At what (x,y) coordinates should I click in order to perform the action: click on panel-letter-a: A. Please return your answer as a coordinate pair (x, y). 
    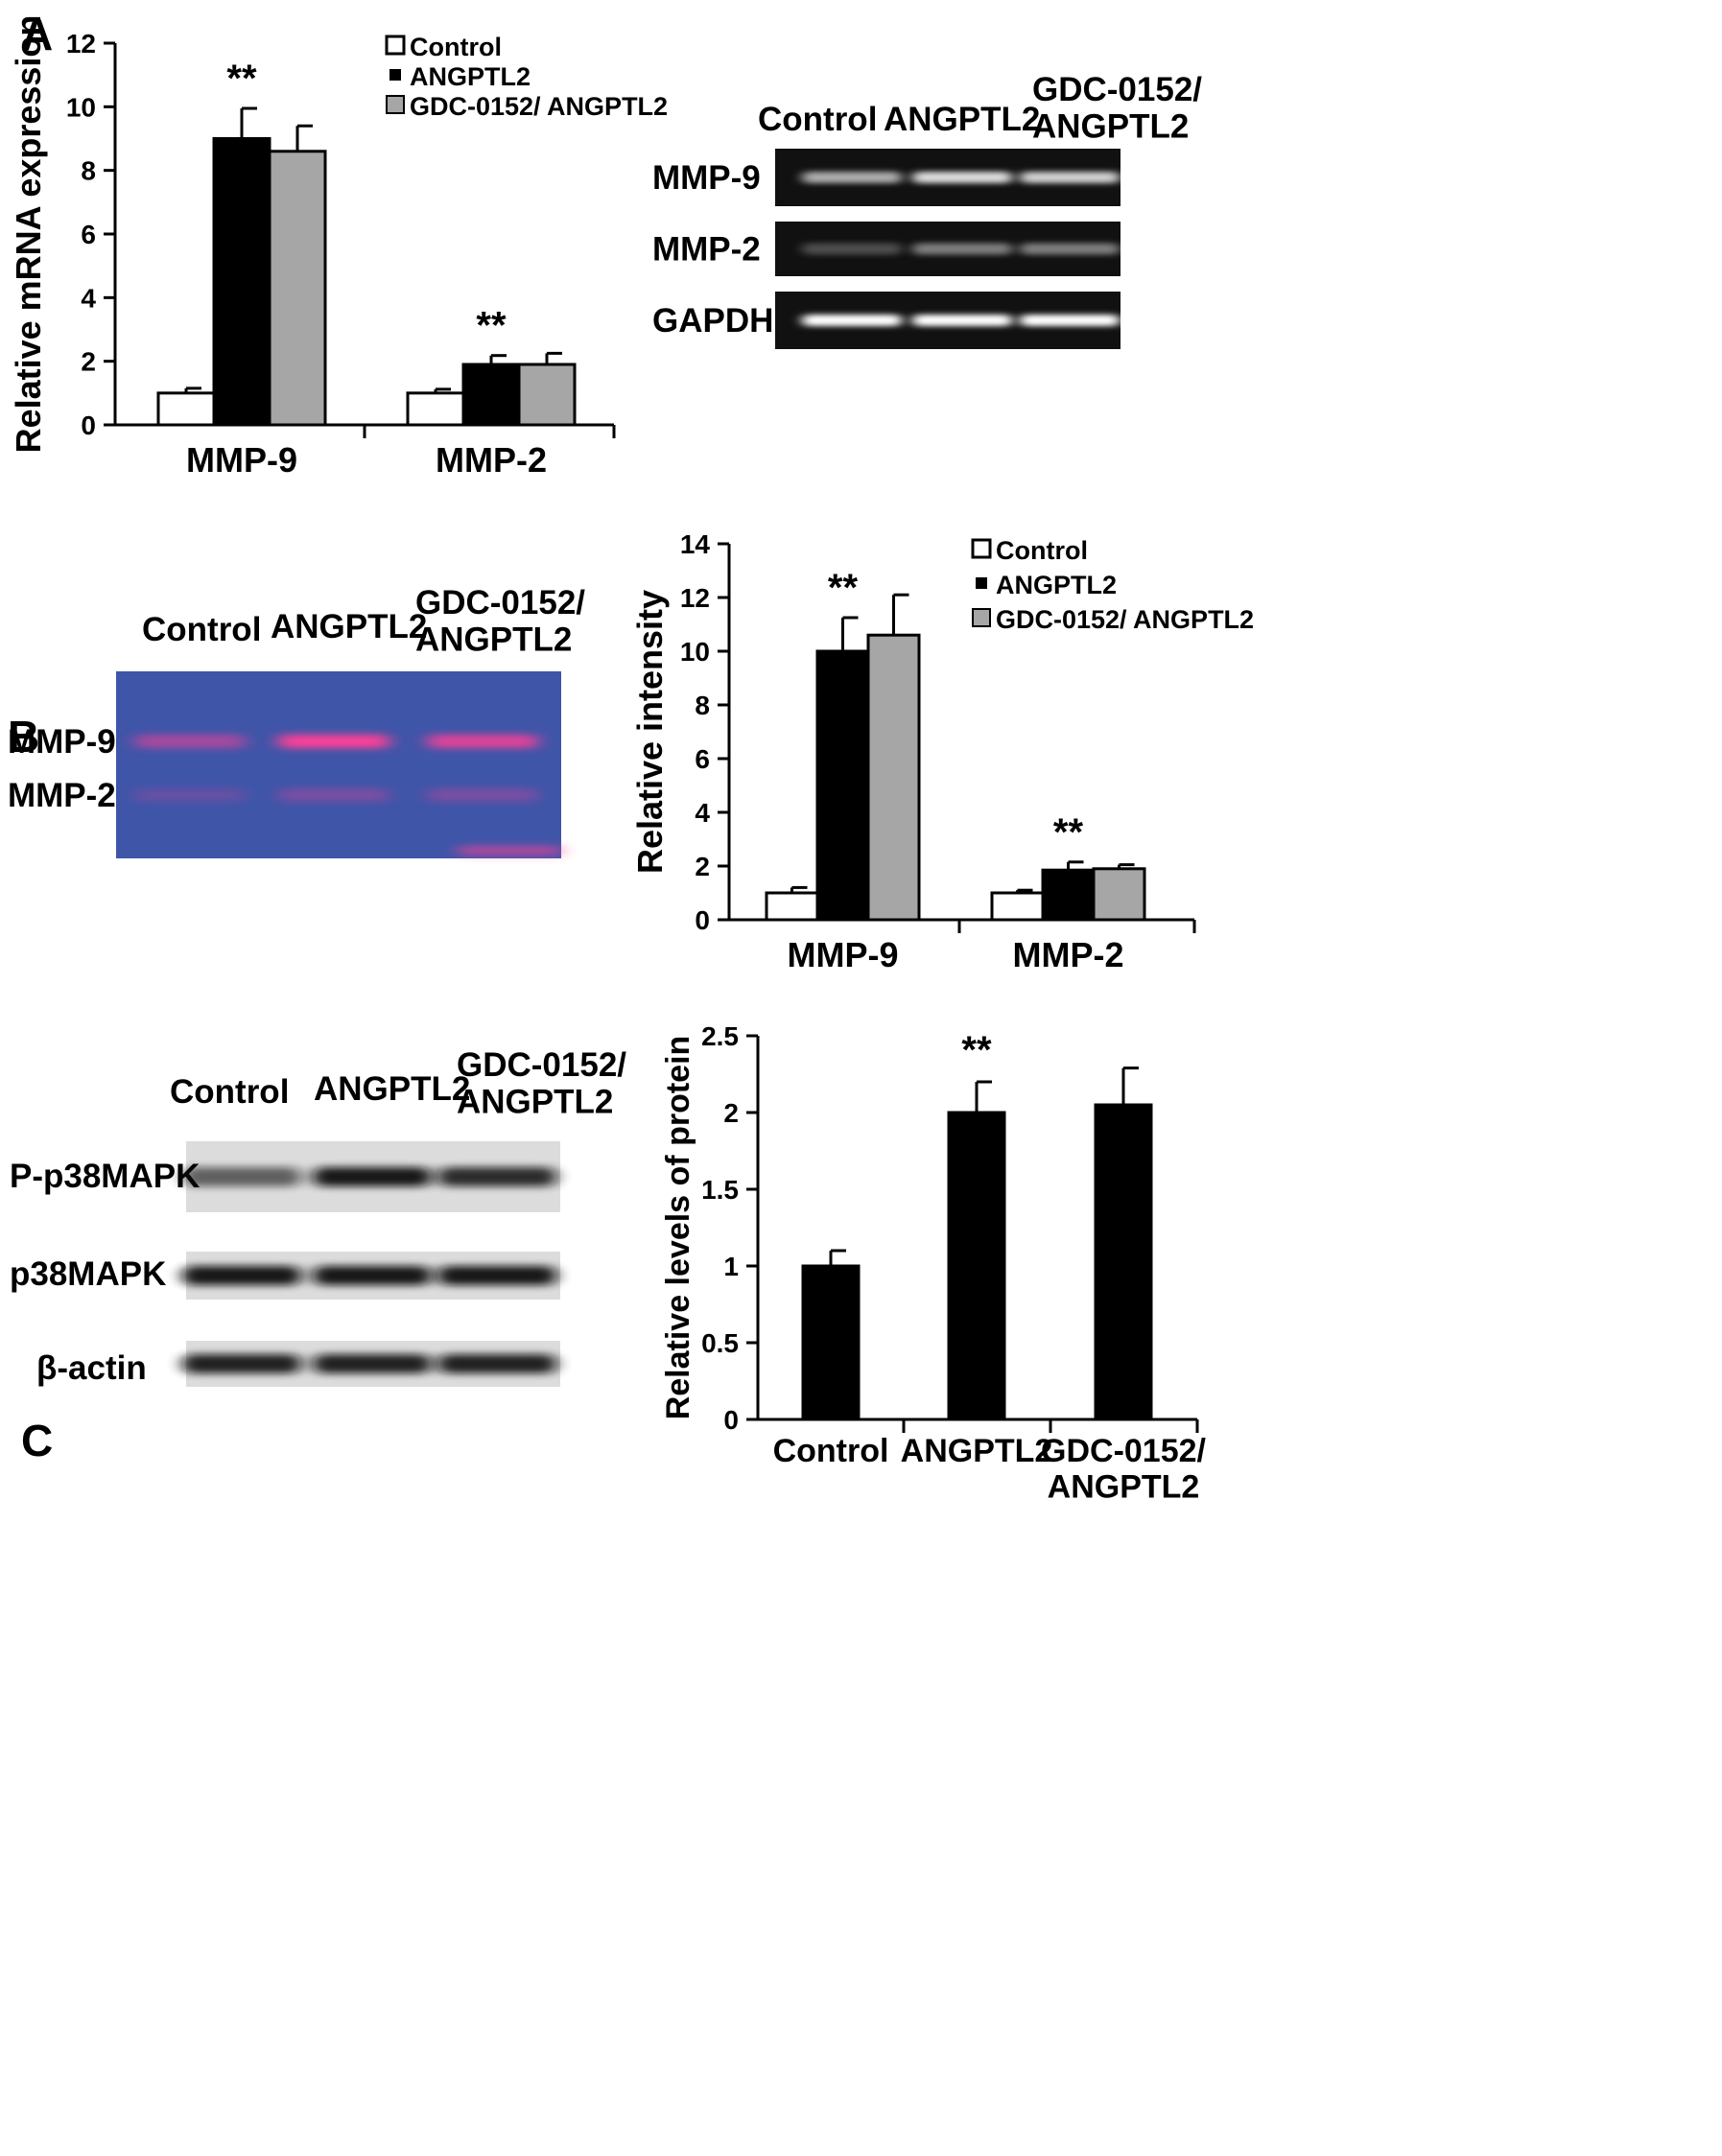
    Looking at the image, I should click on (37, 34).